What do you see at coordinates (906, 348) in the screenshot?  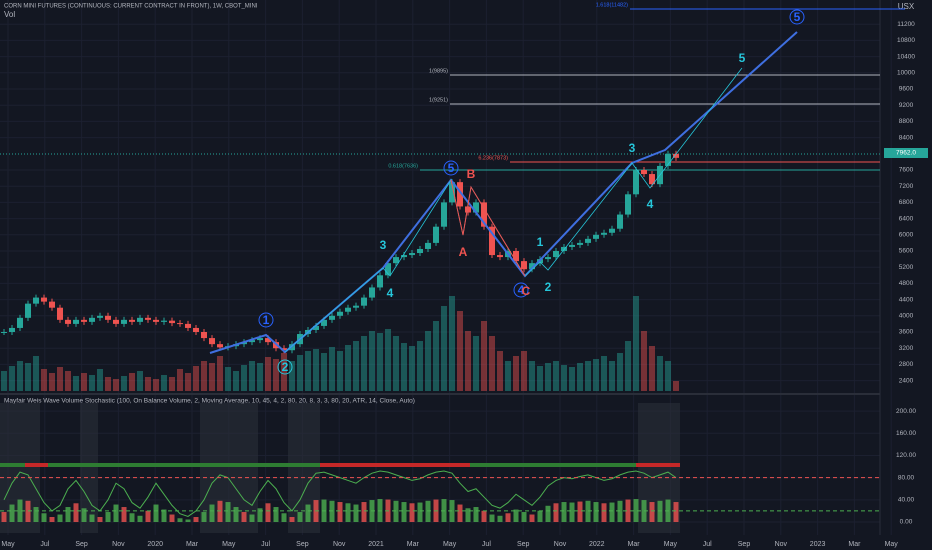 I see `price-tick-label: 3200` at bounding box center [906, 348].